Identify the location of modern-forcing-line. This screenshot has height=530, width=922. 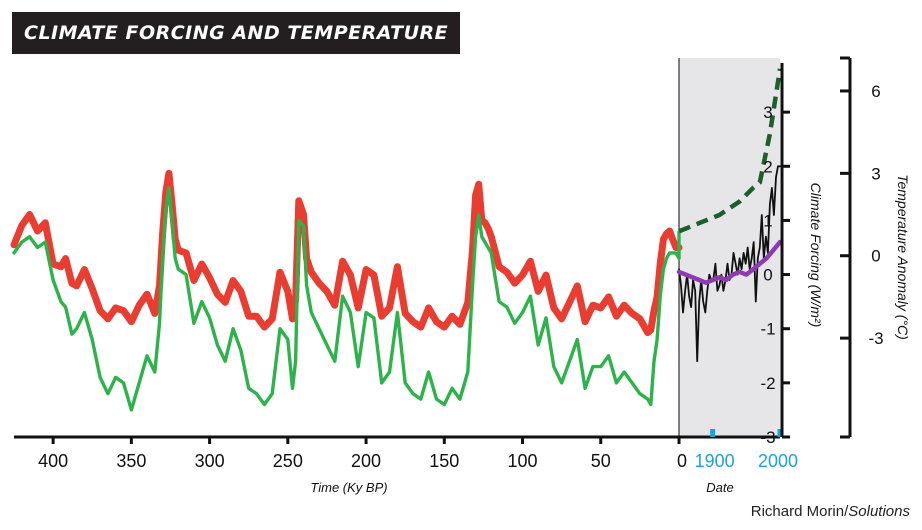
(729, 262).